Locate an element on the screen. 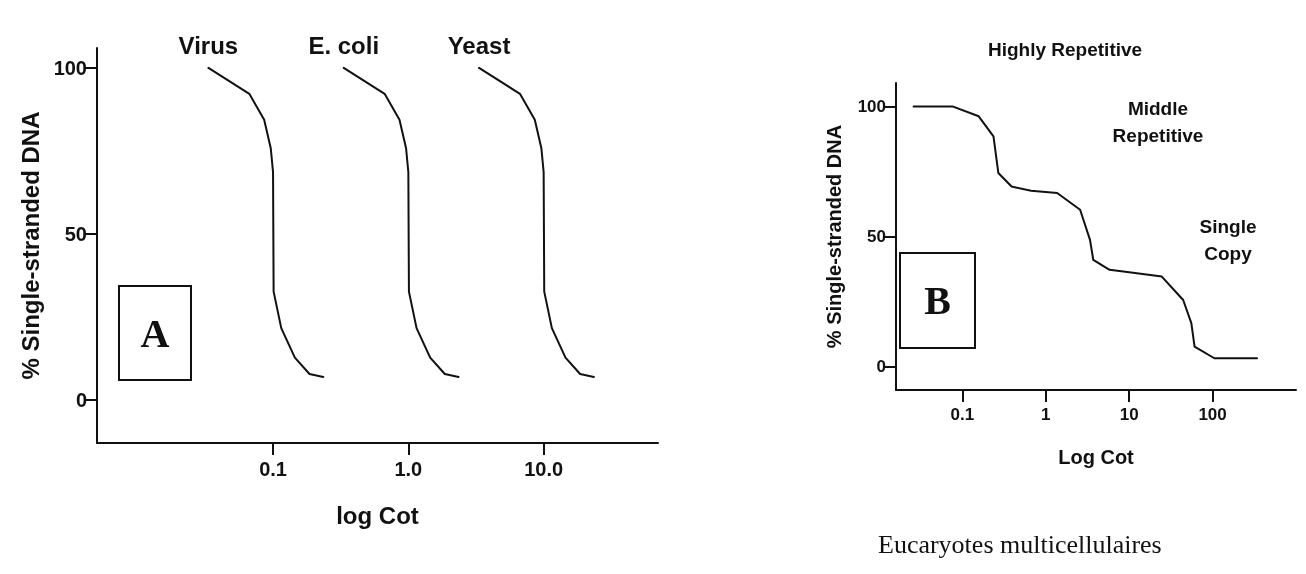 The image size is (1306, 574). letter-box: B is located at coordinates (937, 300).